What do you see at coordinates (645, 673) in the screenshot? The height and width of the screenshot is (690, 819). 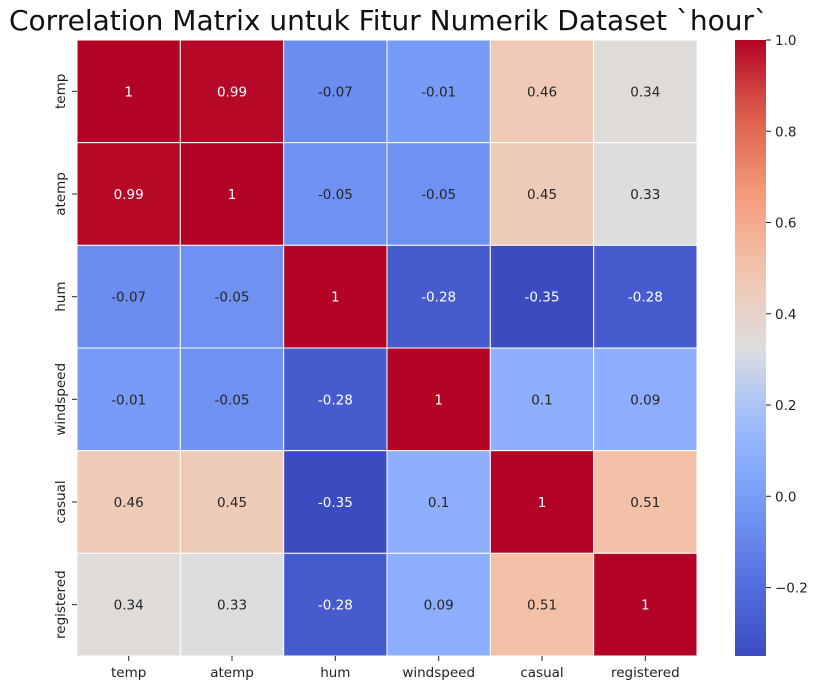 I see `x-tick-label: registered` at bounding box center [645, 673].